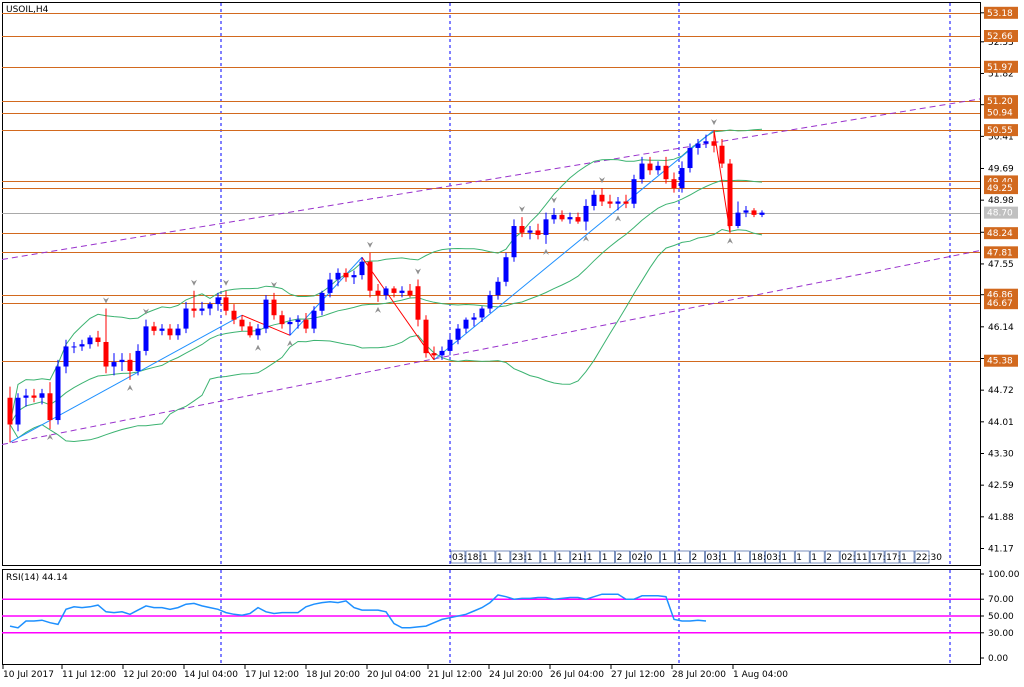 The image size is (1024, 687). What do you see at coordinates (1004, 575) in the screenshot?
I see `rsi-tick-label: 100.00` at bounding box center [1004, 575].